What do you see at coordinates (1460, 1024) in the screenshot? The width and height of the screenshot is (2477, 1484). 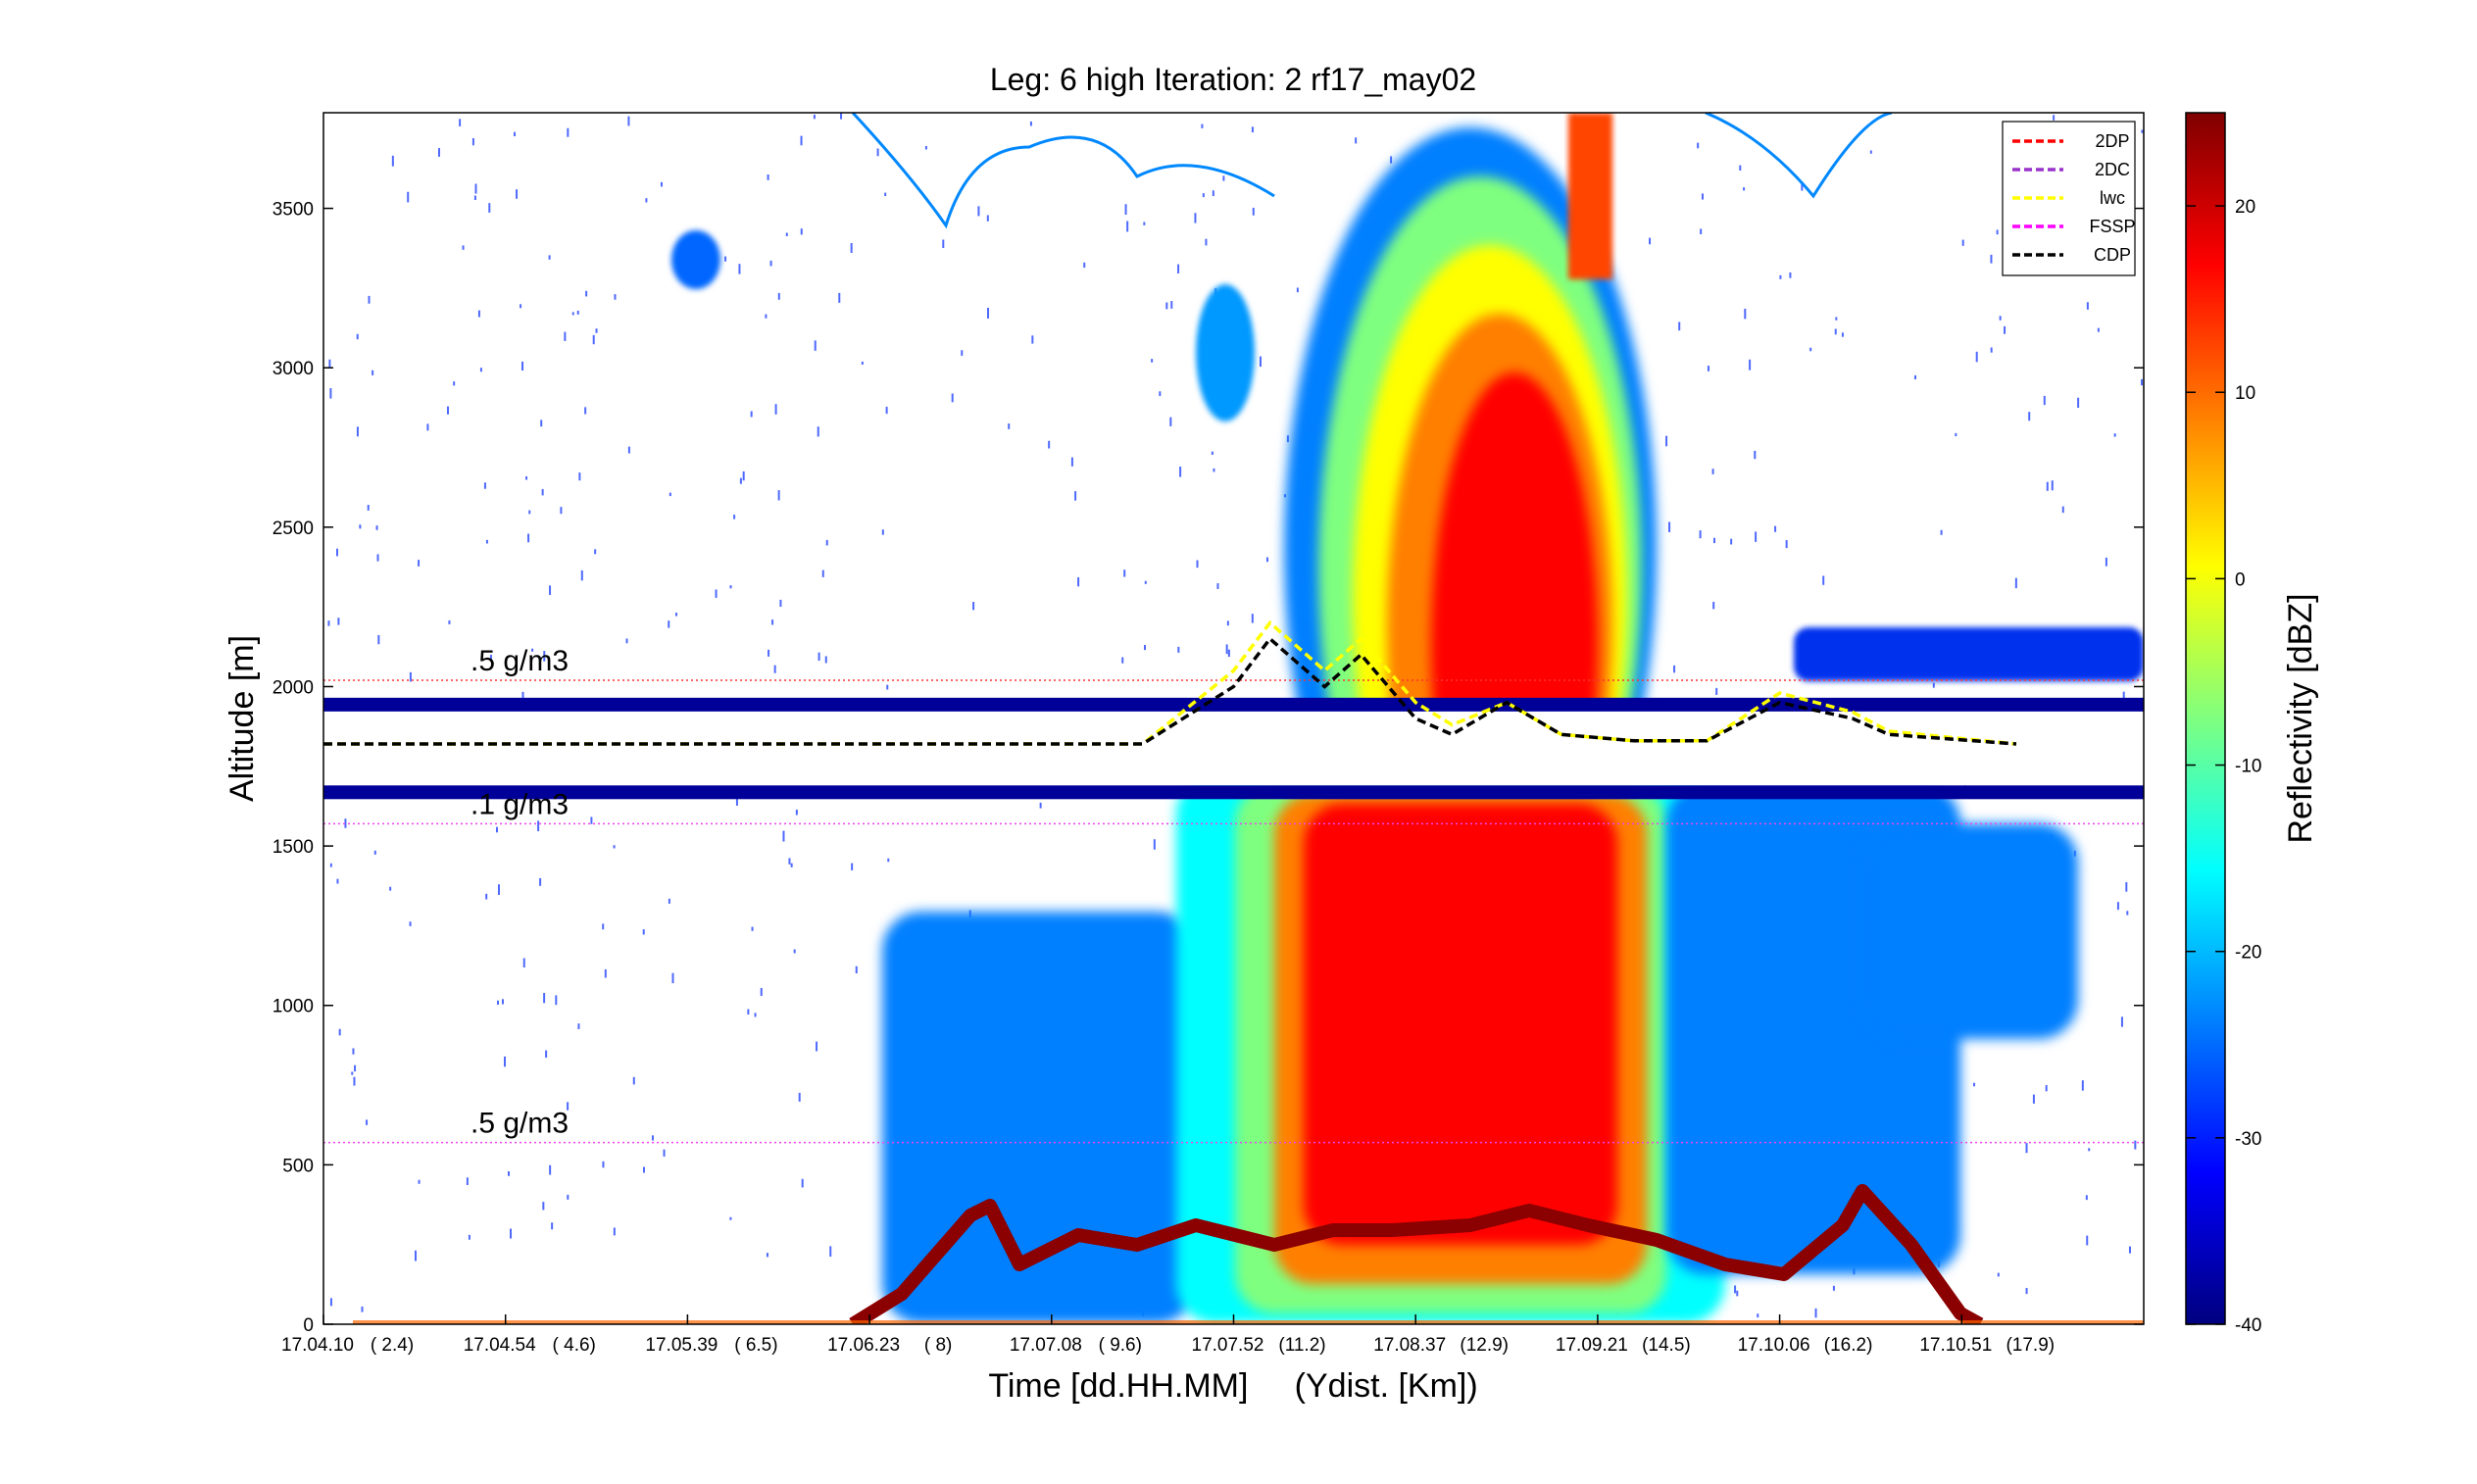 I see `lower-cloud-region` at bounding box center [1460, 1024].